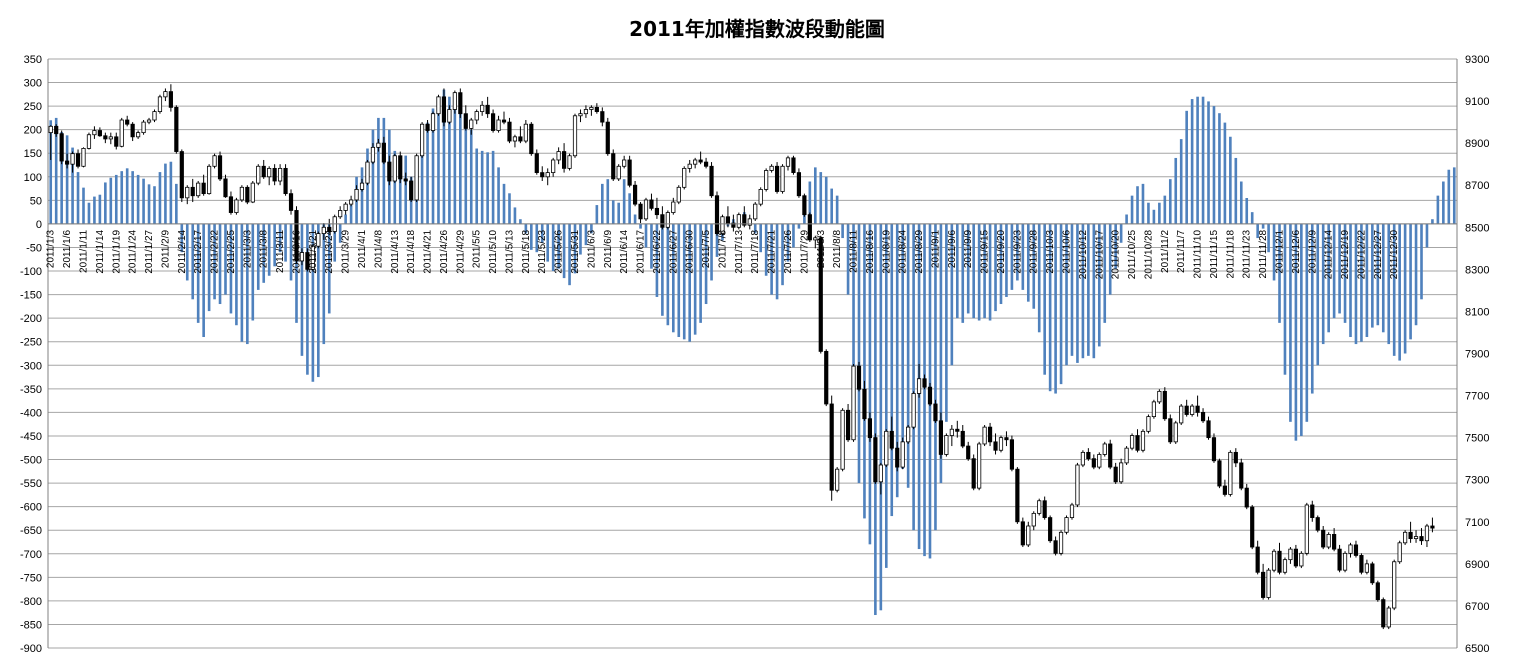 This screenshot has height=665, width=1514. I want to click on x-tick-label: 2011/9/6, so click(952, 248).